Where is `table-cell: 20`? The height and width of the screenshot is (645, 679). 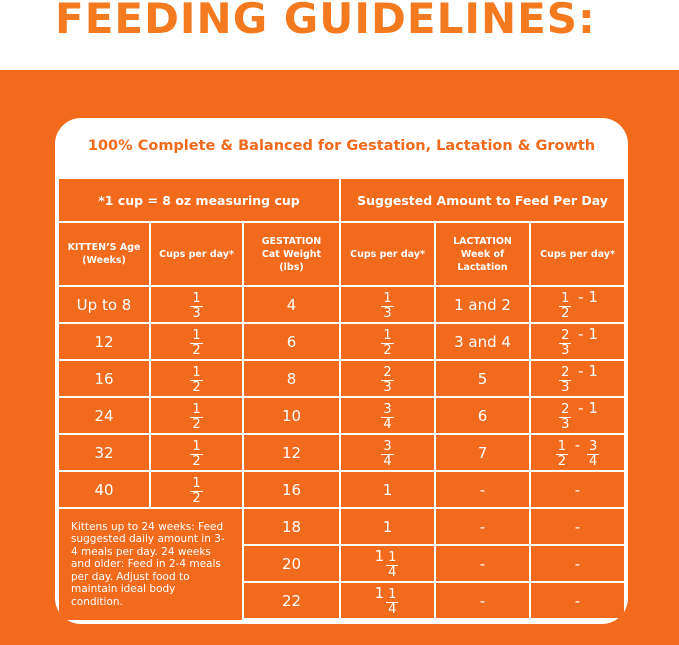 table-cell: 20 is located at coordinates (291, 563).